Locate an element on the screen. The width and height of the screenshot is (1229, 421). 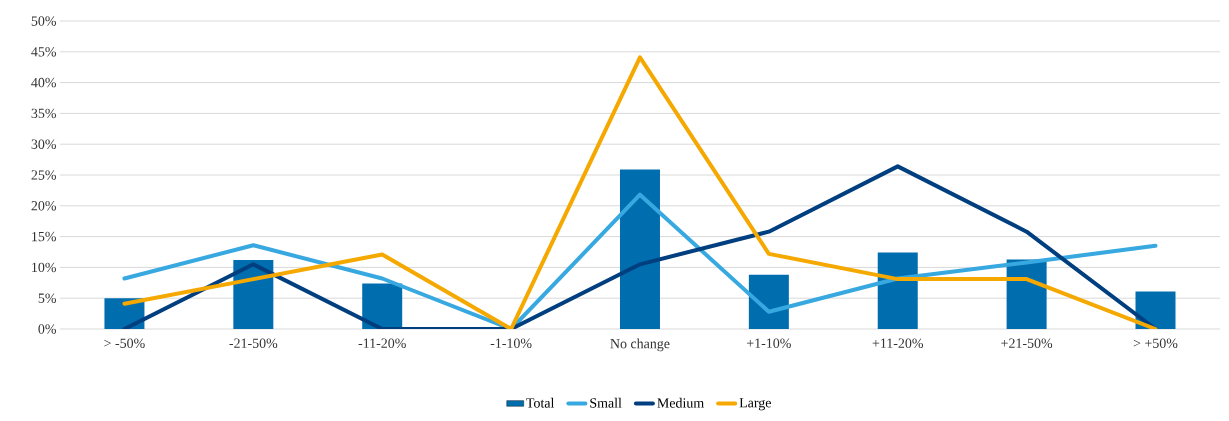
x-tick-label: > -50% is located at coordinates (124, 343).